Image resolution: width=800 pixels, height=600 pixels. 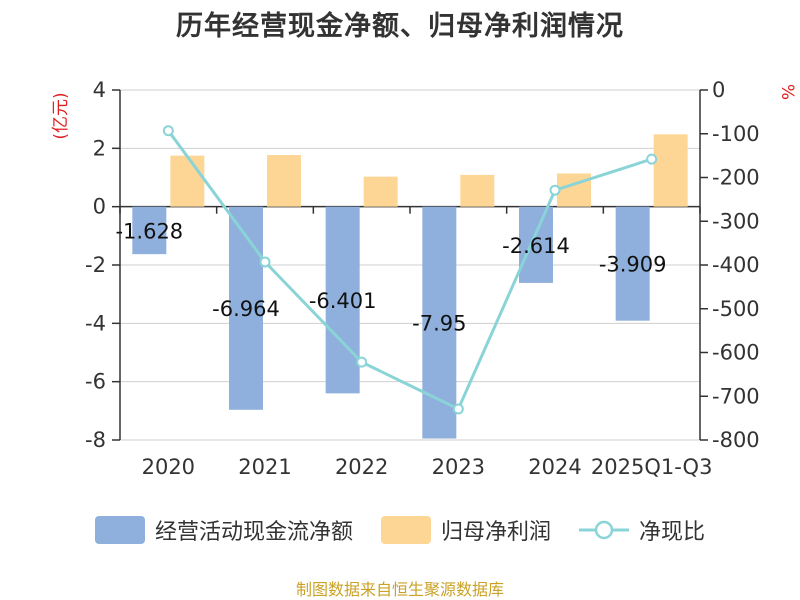 I want to click on left-tick-label: -4, so click(x=95, y=323).